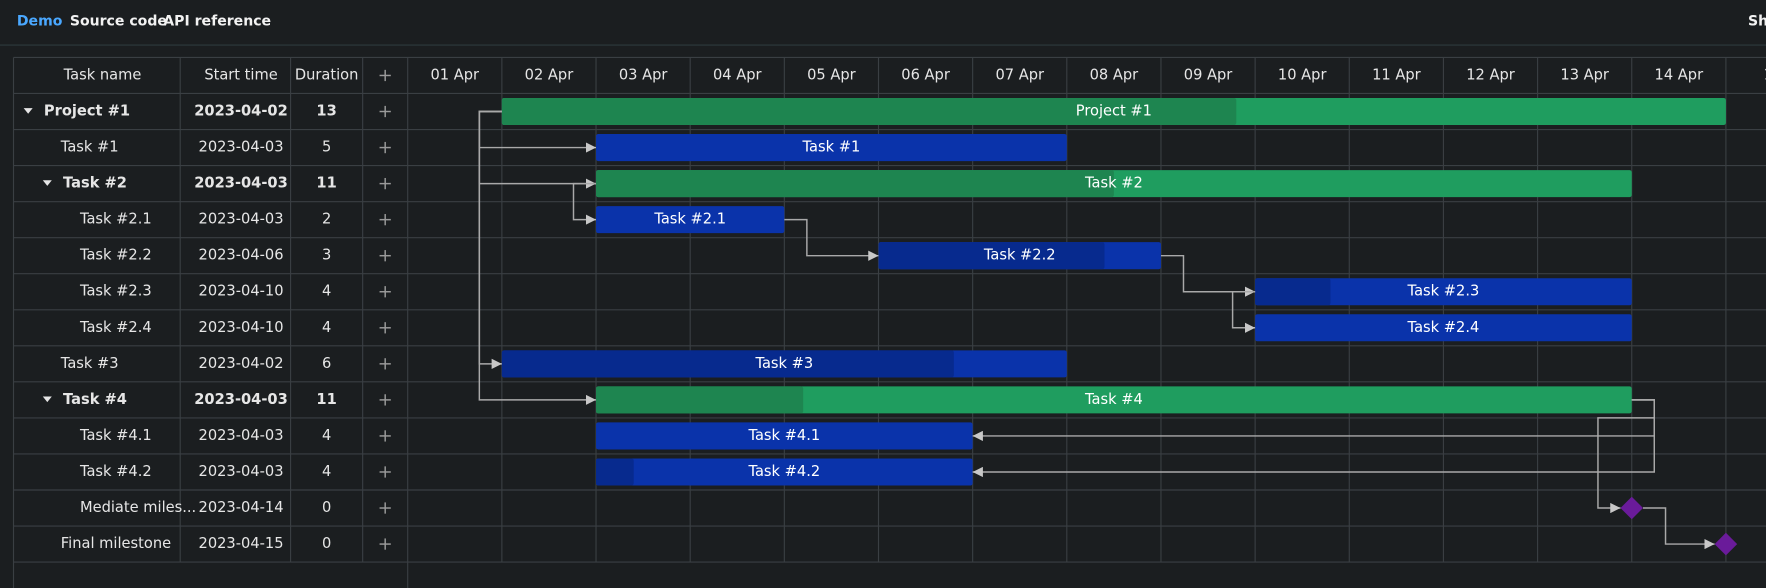 This screenshot has width=1766, height=588. Describe the element at coordinates (1680, 74) in the screenshot. I see `scale-label: 14 Apr` at that location.